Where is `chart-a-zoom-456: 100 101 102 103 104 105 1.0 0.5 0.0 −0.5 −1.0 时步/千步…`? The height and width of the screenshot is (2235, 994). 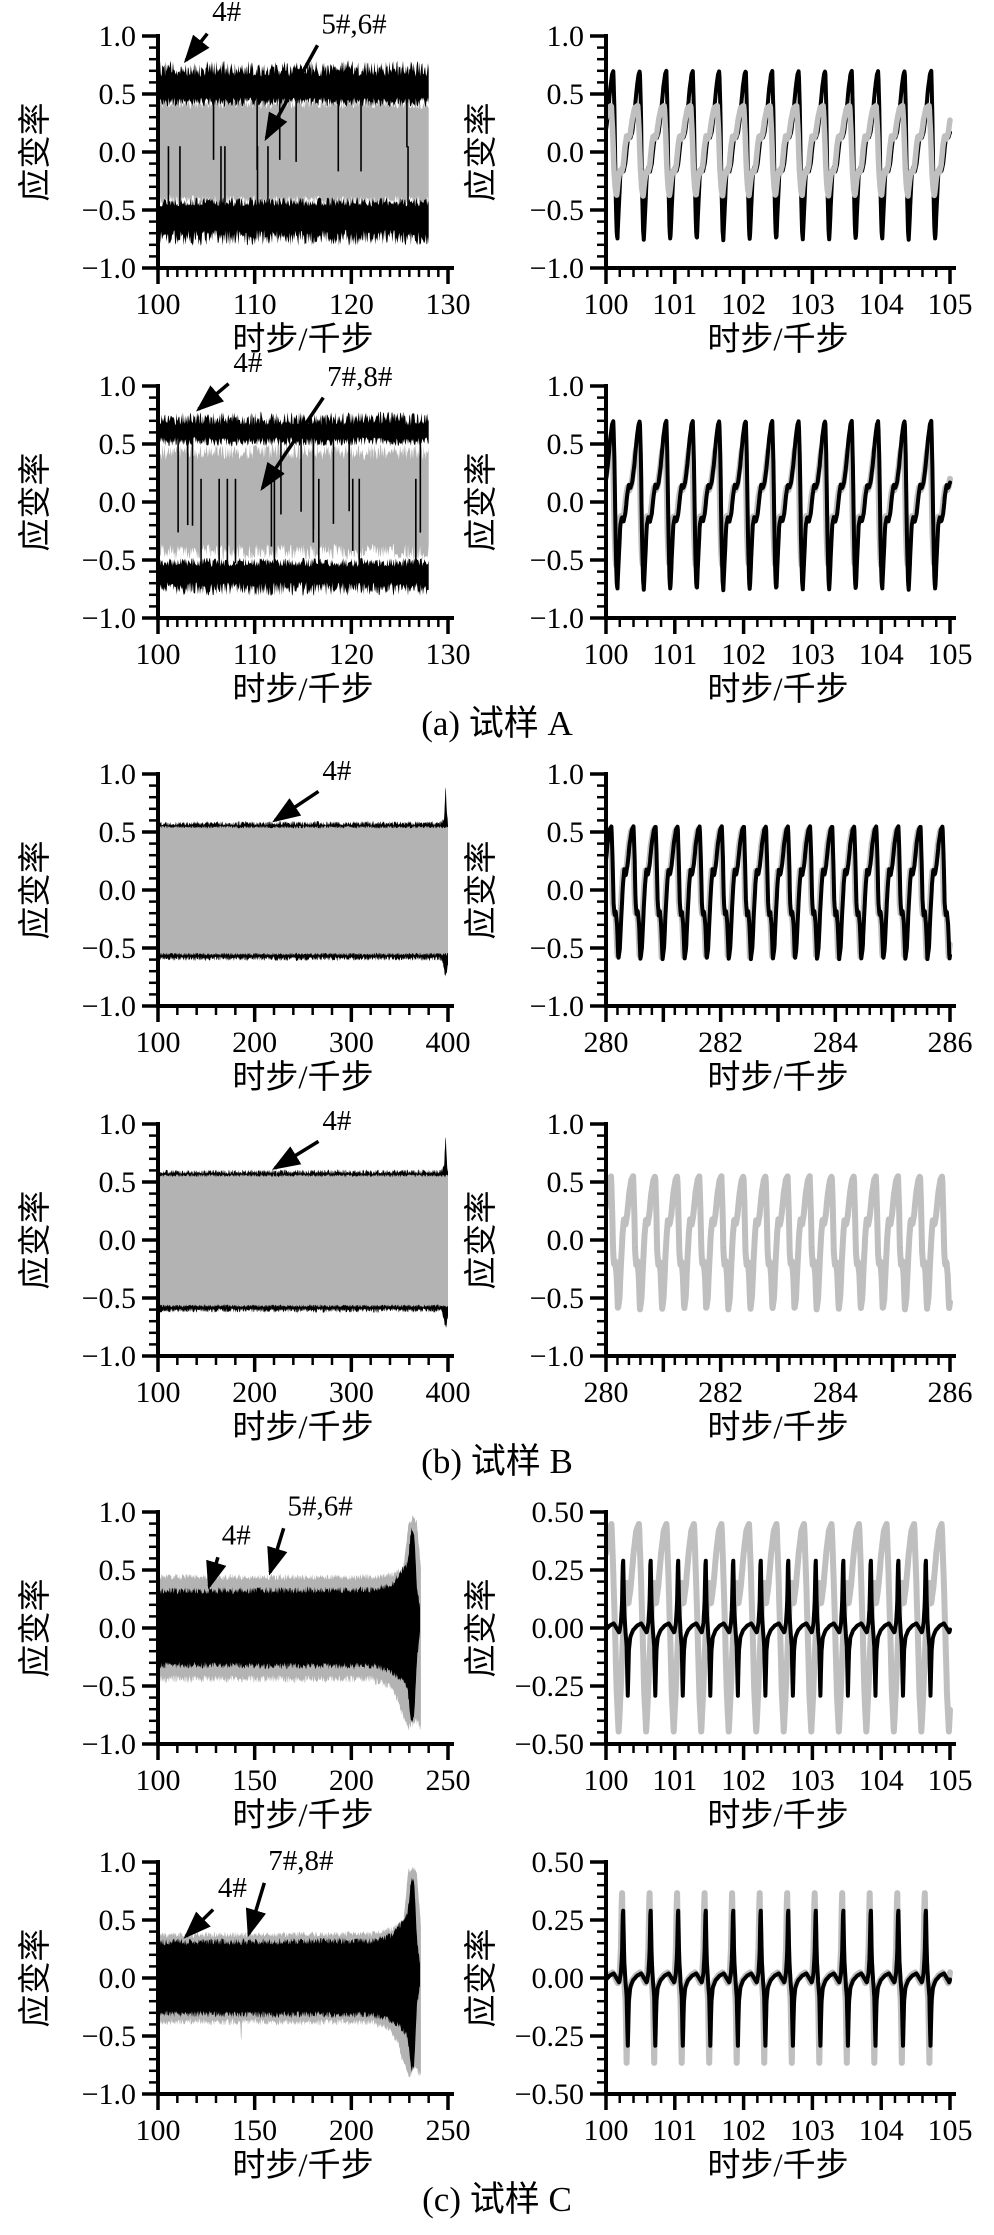
chart-a-zoom-456: 100 101 102 103 104 105 1.0 0.5 0.0 −0.5 −1.0 时步/千步… is located at coordinates (728, 182).